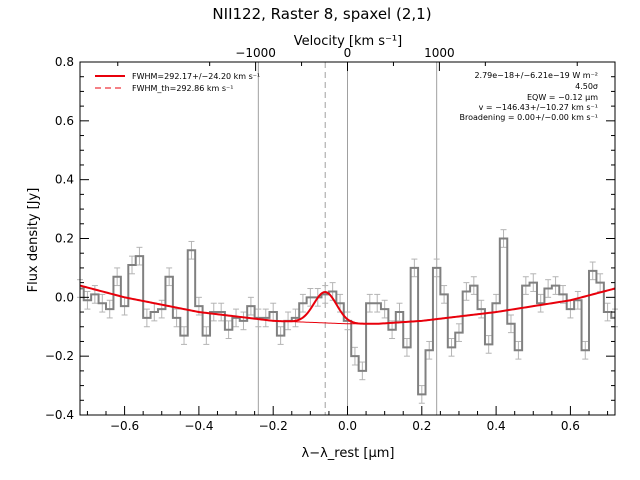 Image resolution: width=640 pixels, height=480 pixels. Describe the element at coordinates (64, 121) in the screenshot. I see `y-tick-label: 0.6` at that location.